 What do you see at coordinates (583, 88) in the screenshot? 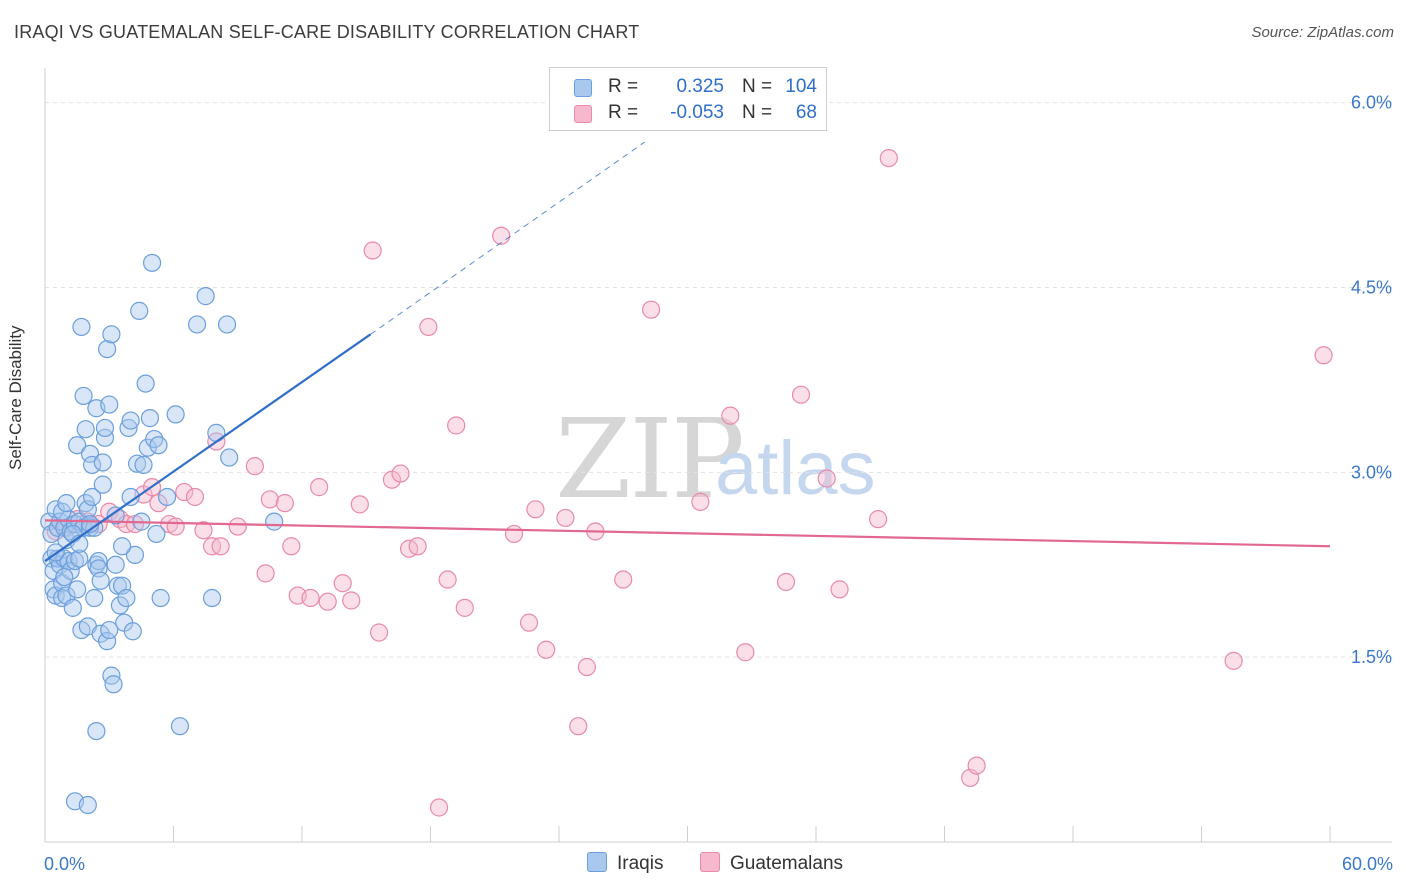
I see `iraqis-swatch` at bounding box center [583, 88].